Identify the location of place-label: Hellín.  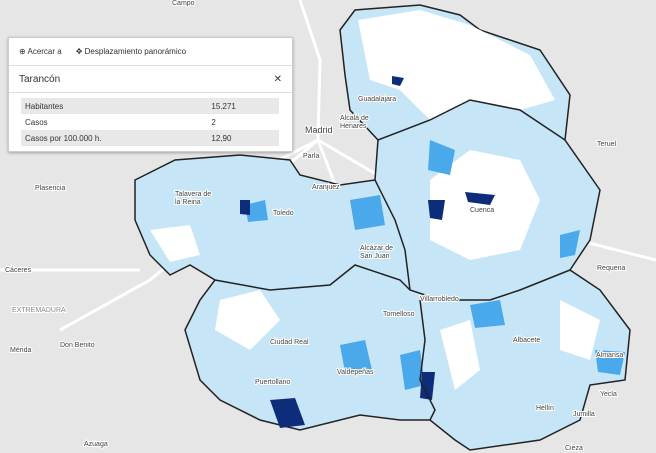
(545, 408).